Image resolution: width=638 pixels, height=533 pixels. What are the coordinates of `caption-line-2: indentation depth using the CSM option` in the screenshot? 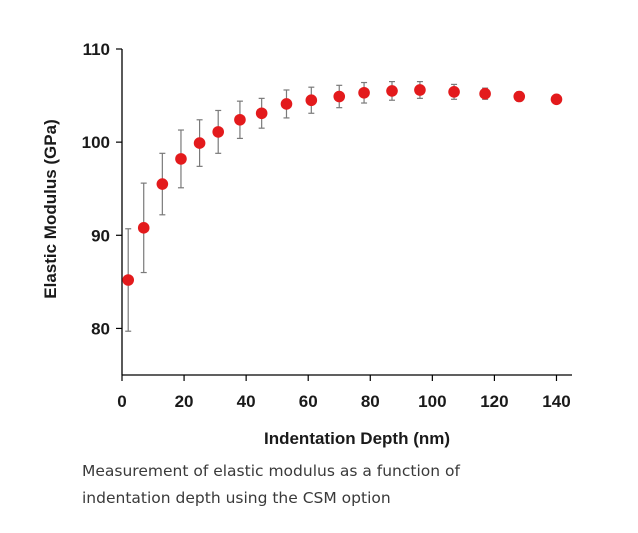 It's located at (236, 498).